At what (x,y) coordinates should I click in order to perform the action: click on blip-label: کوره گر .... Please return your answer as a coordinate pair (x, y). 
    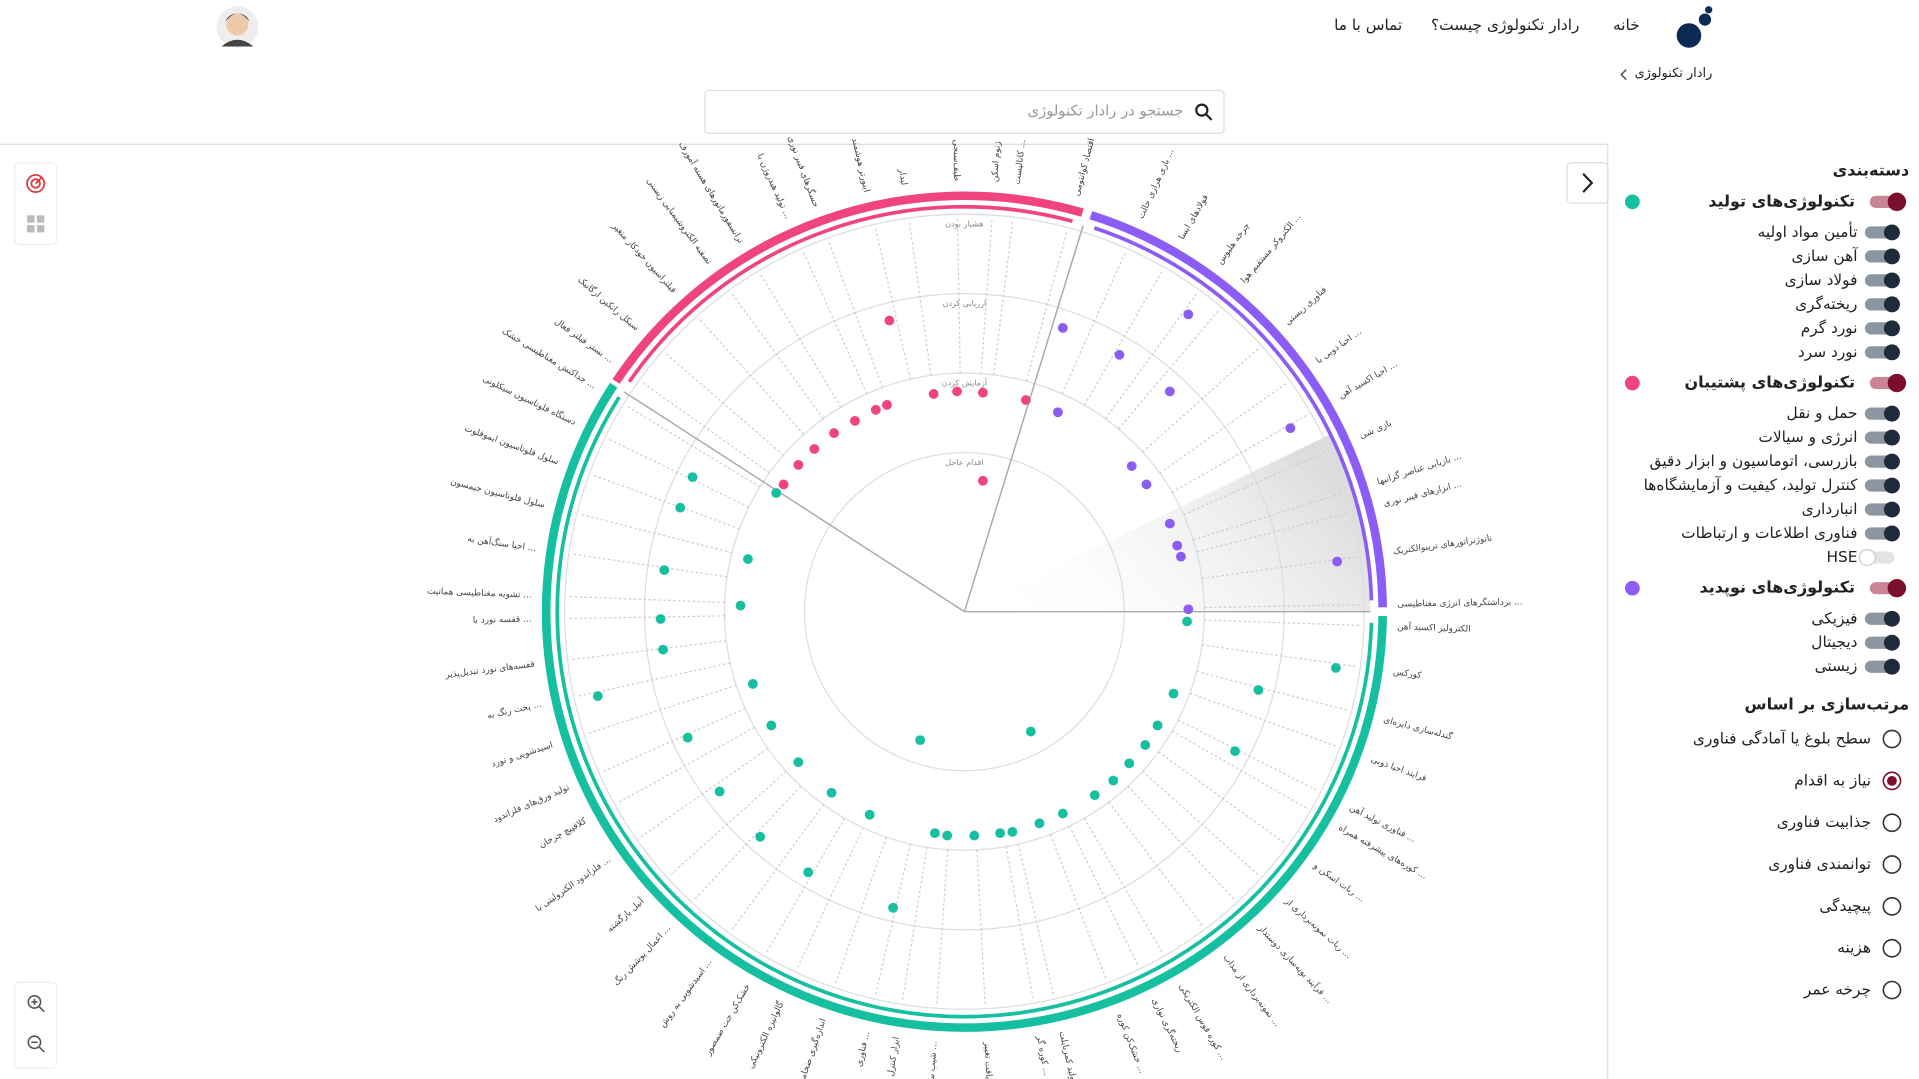
    Looking at the image, I should click on (1043, 1055).